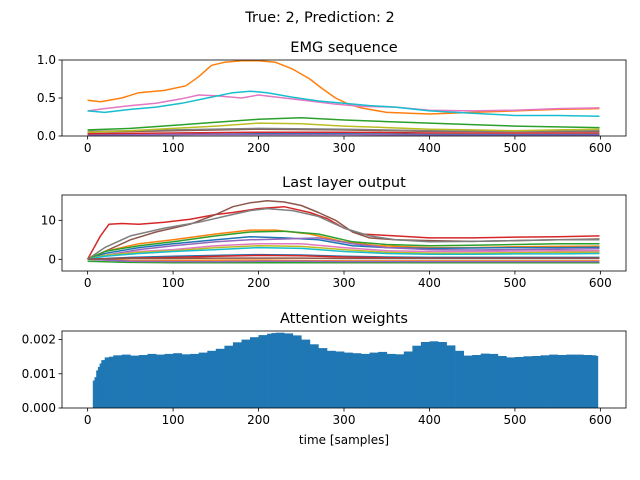 The image size is (640, 480). Describe the element at coordinates (344, 440) in the screenshot. I see `x-axis-label: time [samples]` at that location.